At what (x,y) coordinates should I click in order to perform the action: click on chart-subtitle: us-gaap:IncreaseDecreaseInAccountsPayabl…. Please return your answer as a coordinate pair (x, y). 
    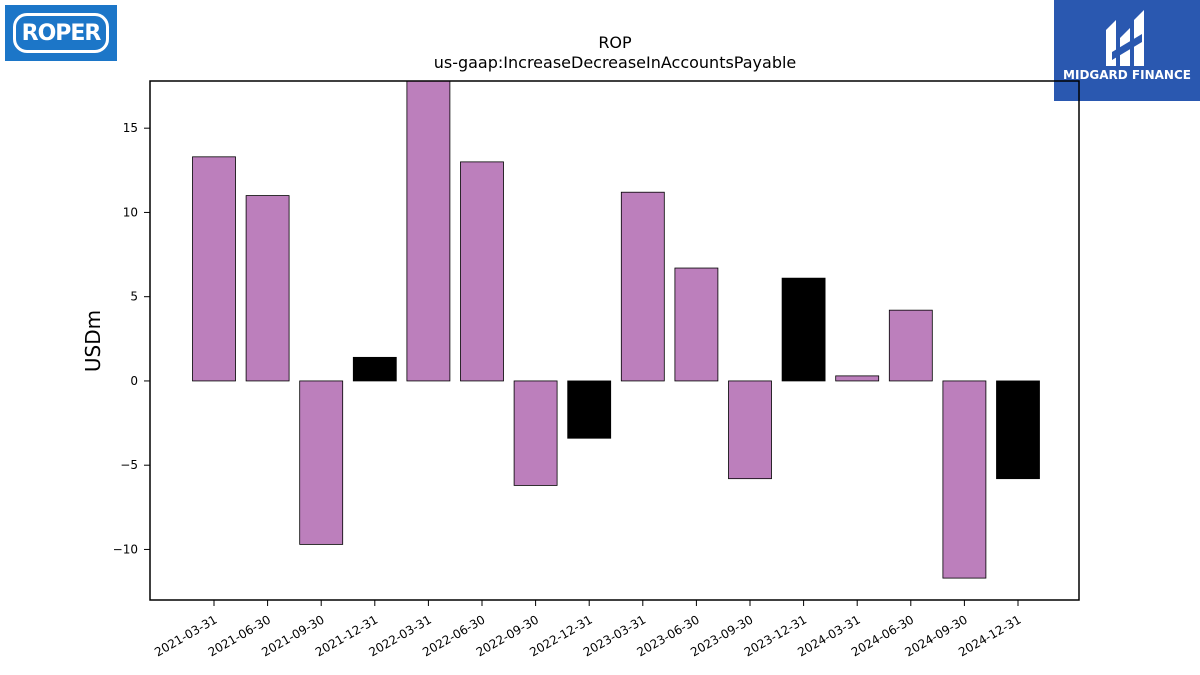
    Looking at the image, I should click on (615, 62).